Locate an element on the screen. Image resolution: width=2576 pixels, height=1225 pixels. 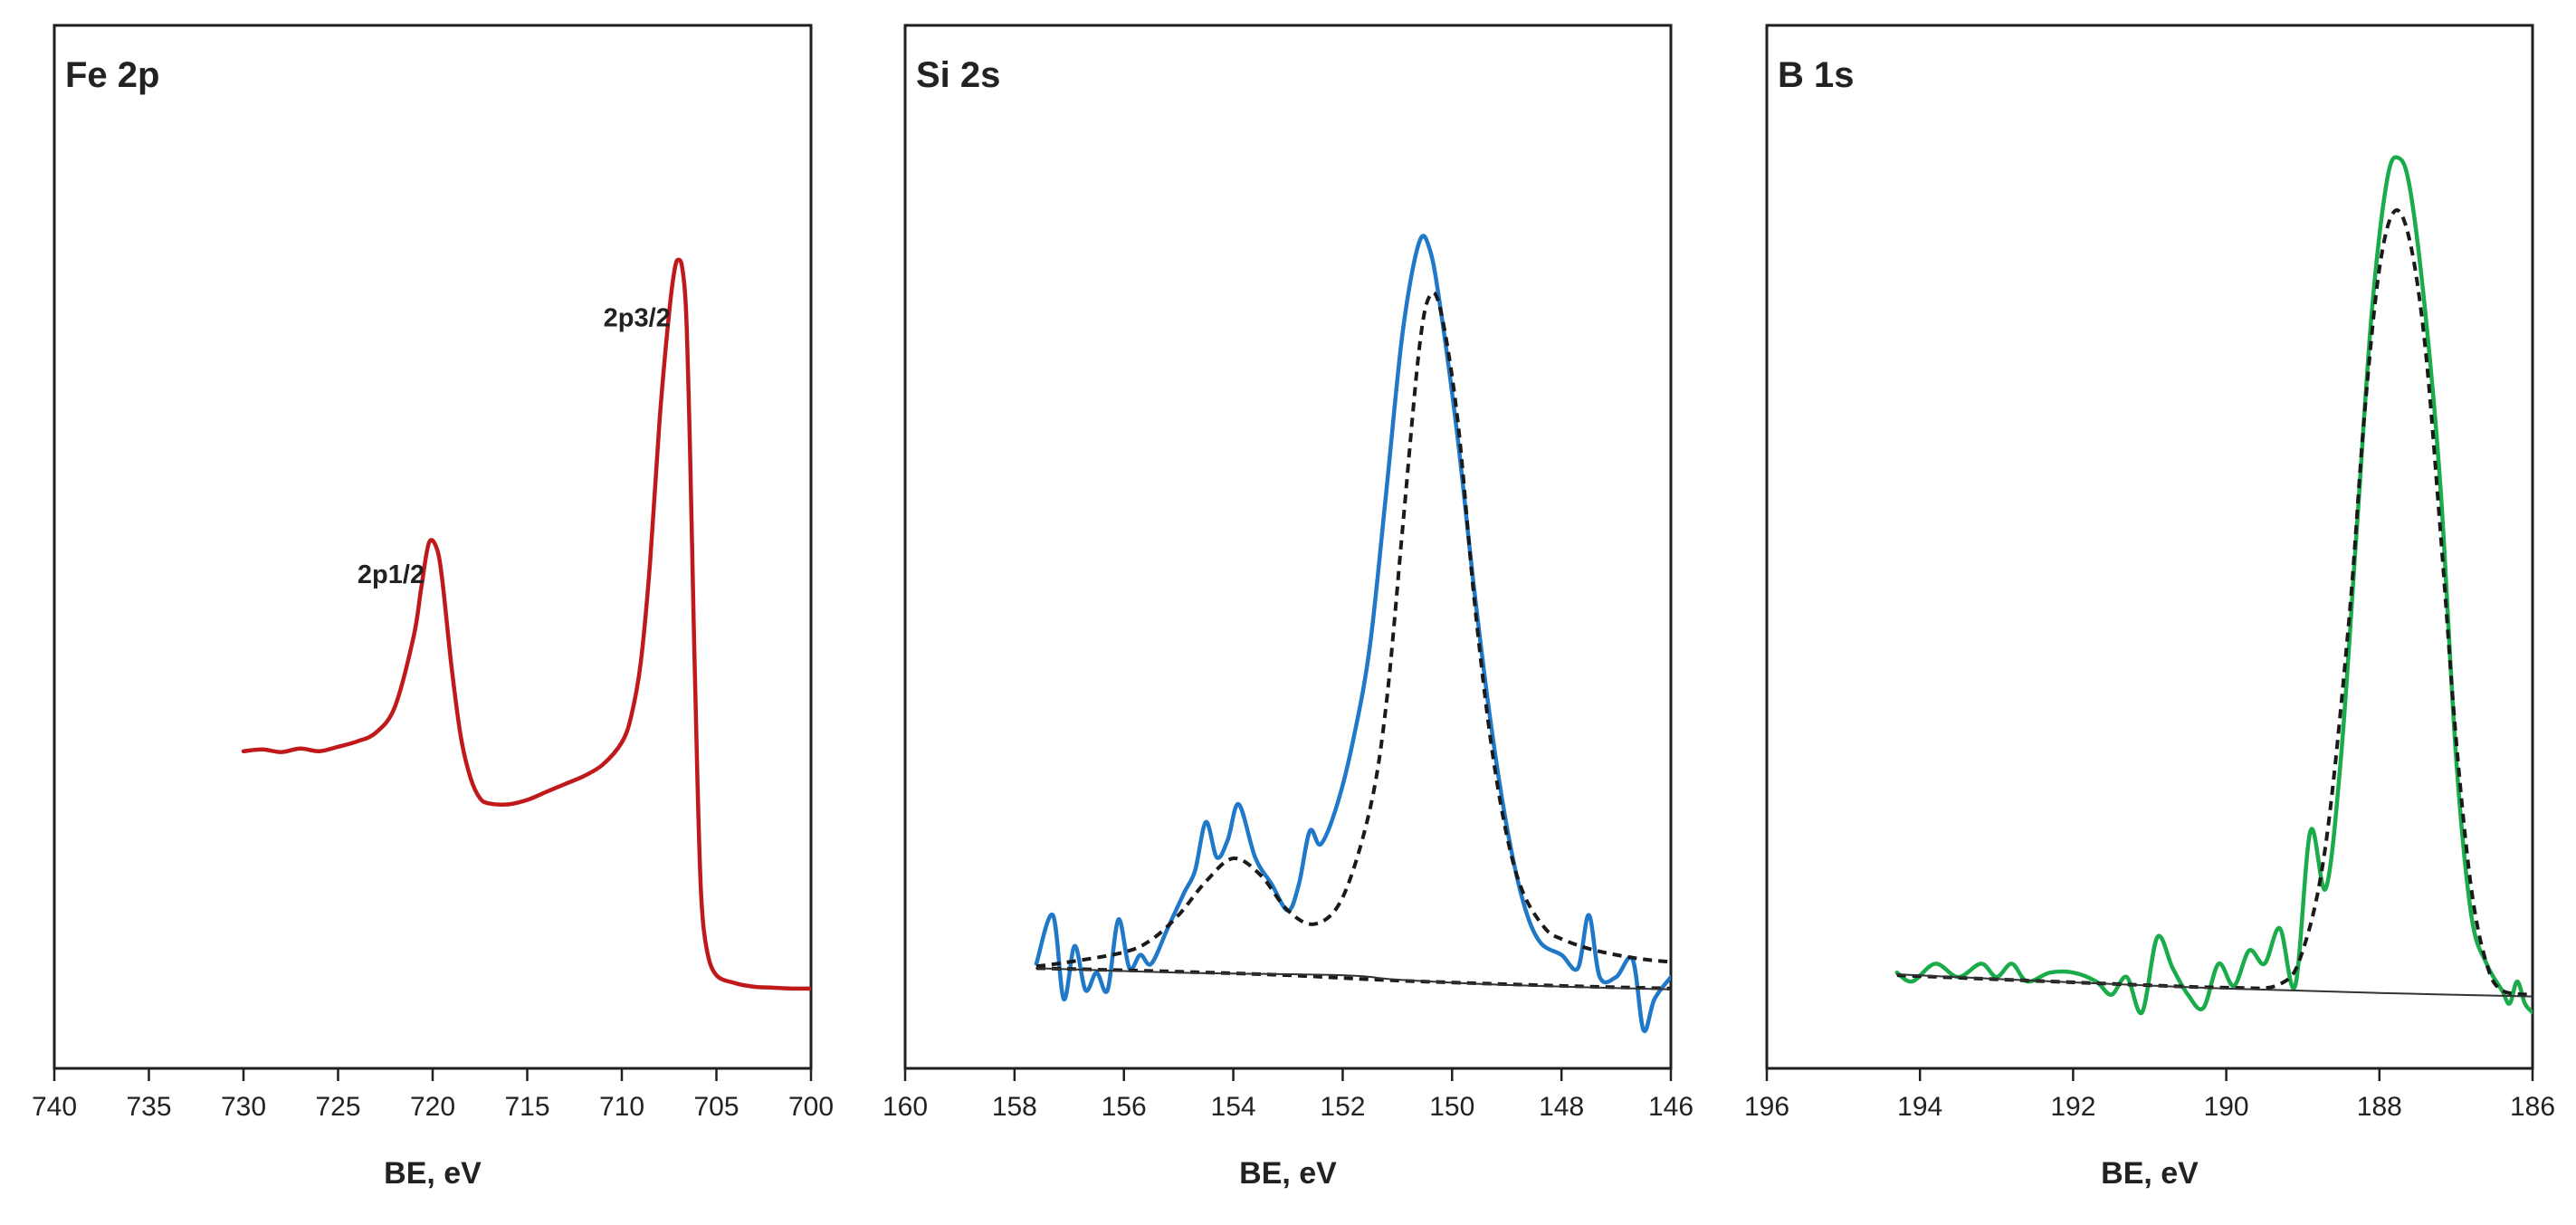
si-2s-x-axis-label: BE, eV is located at coordinates (1288, 1173).